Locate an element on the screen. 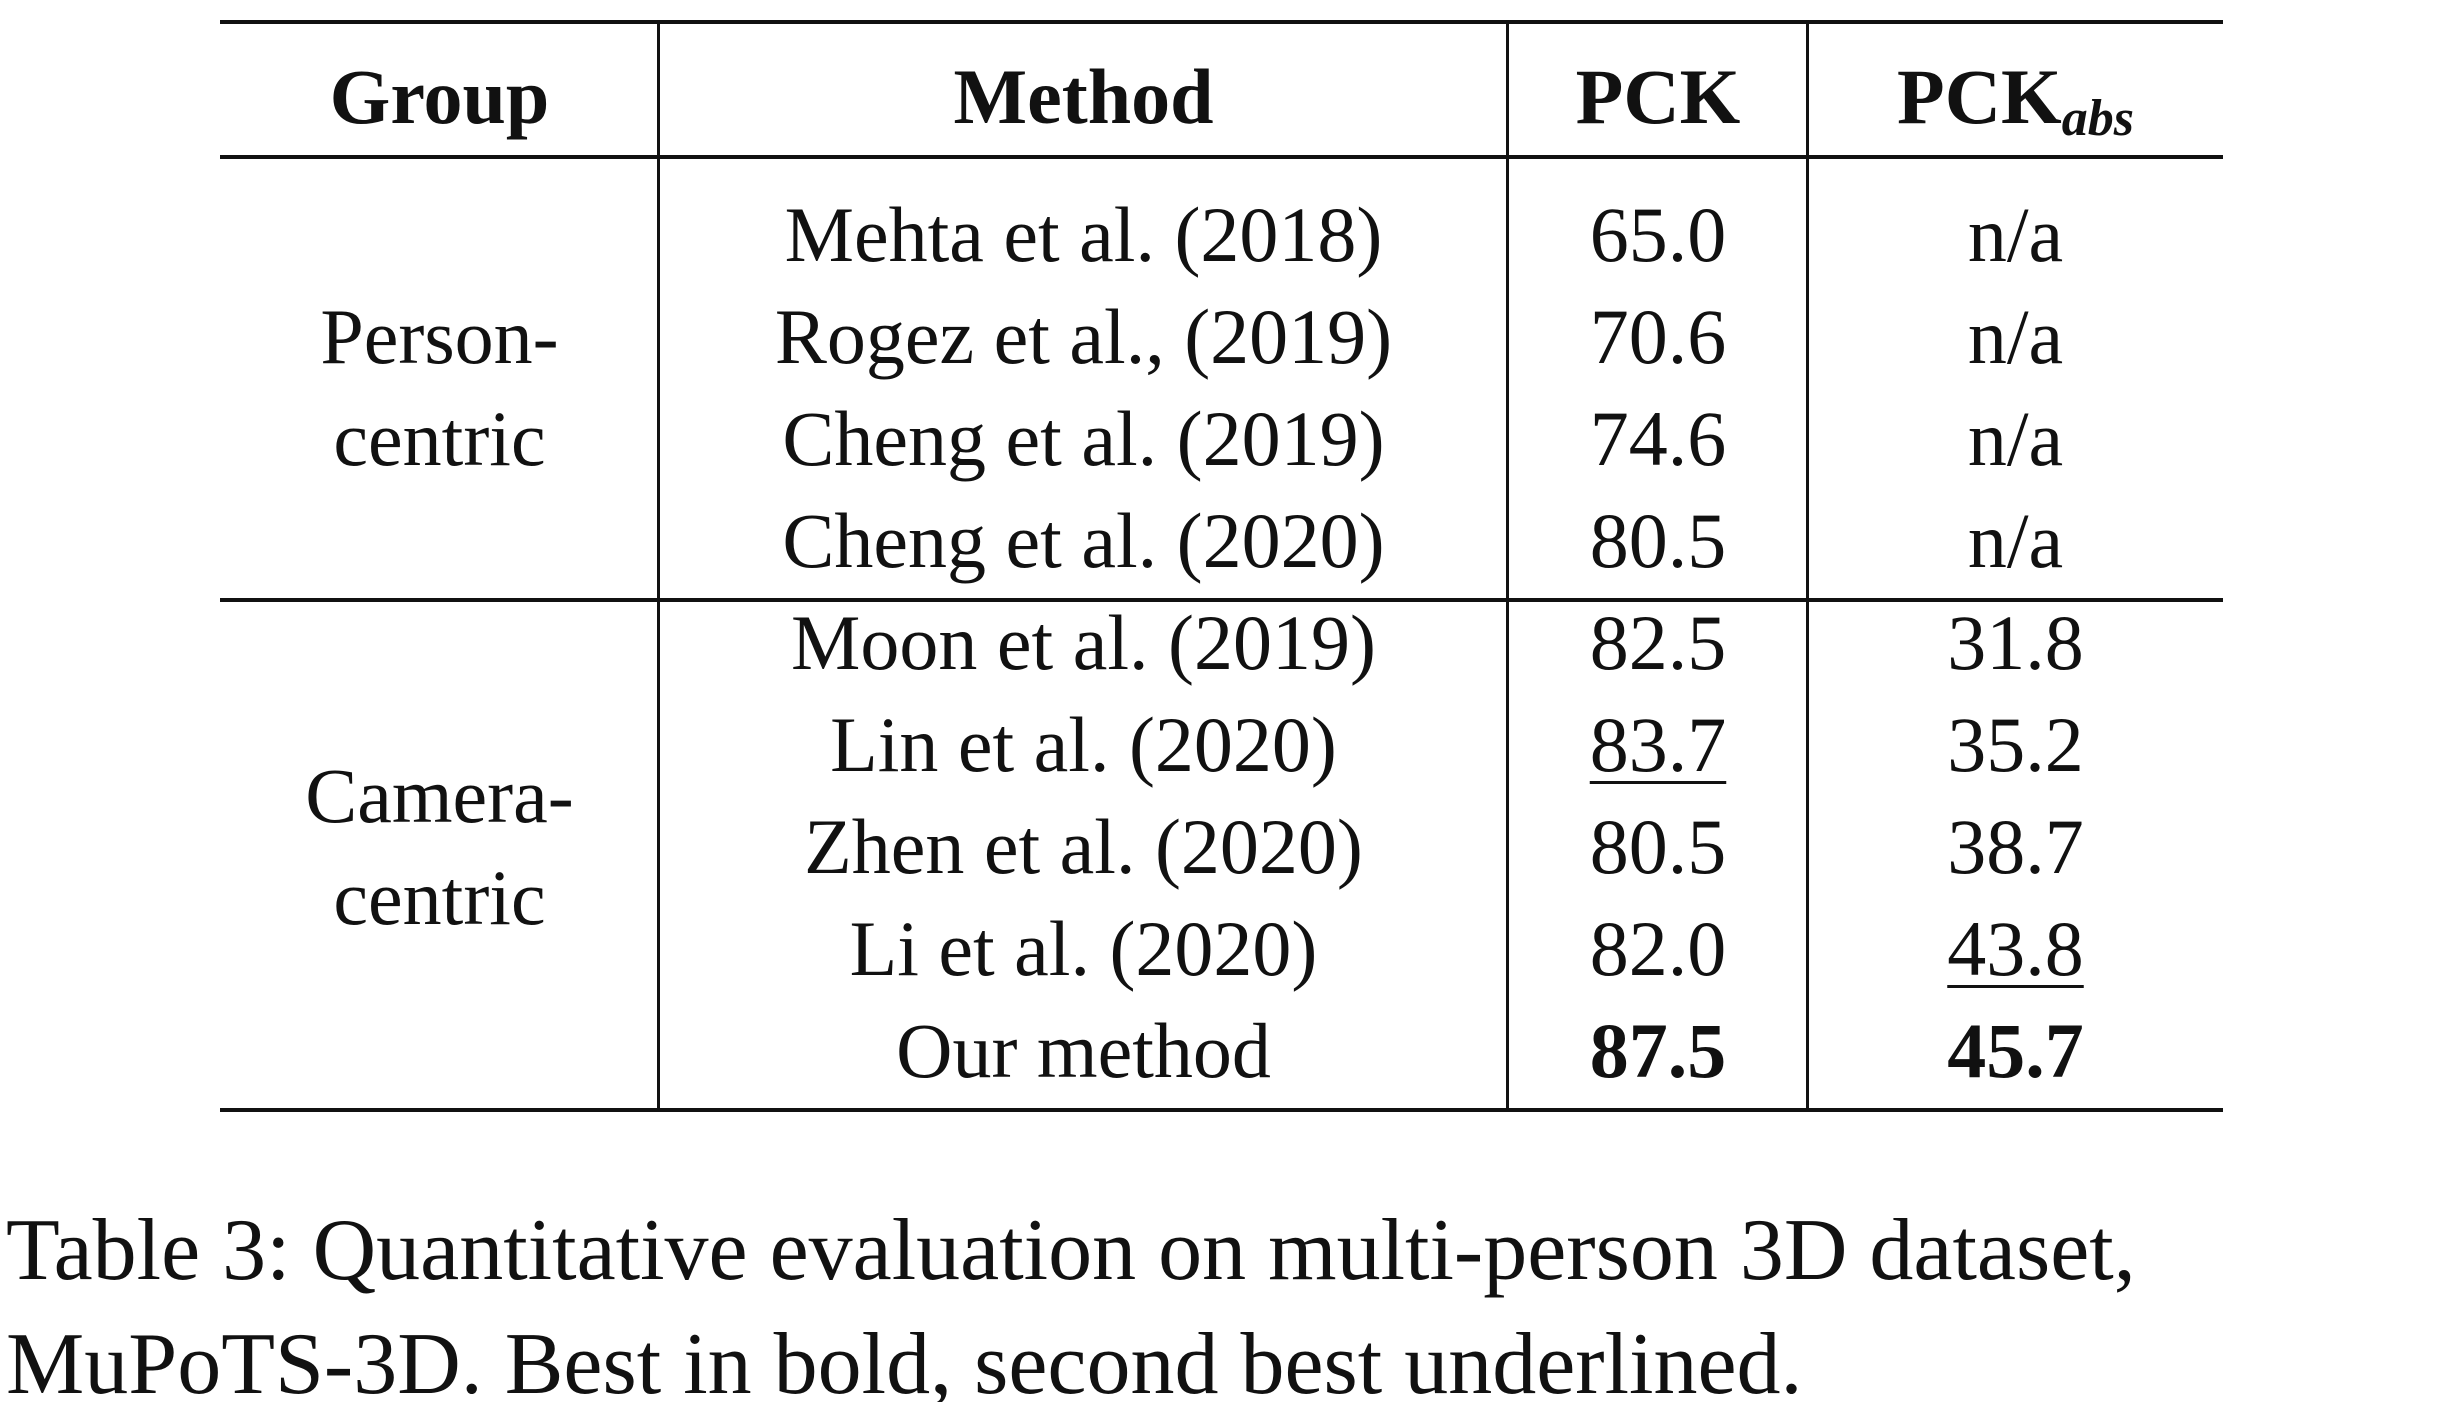 The width and height of the screenshot is (2444, 1402). cell-text: 82.0 is located at coordinates (1658, 948).